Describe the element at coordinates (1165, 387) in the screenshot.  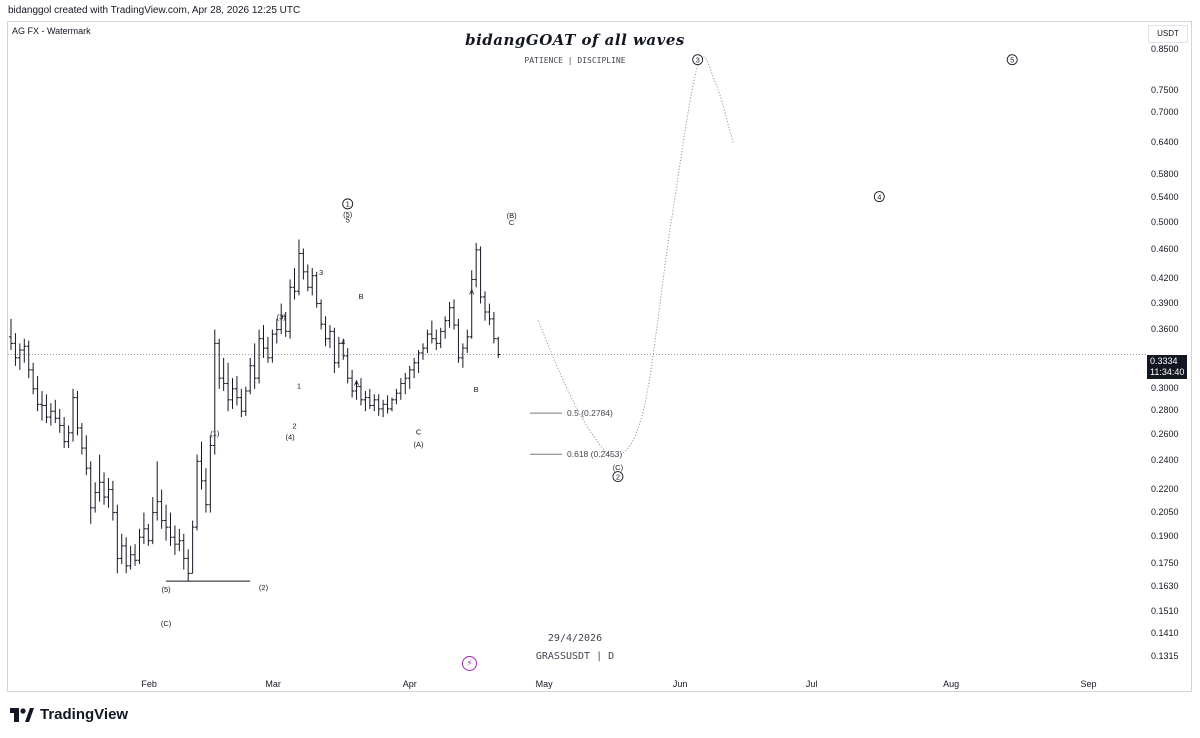
I see `price-tick-label: 0.3000` at that location.